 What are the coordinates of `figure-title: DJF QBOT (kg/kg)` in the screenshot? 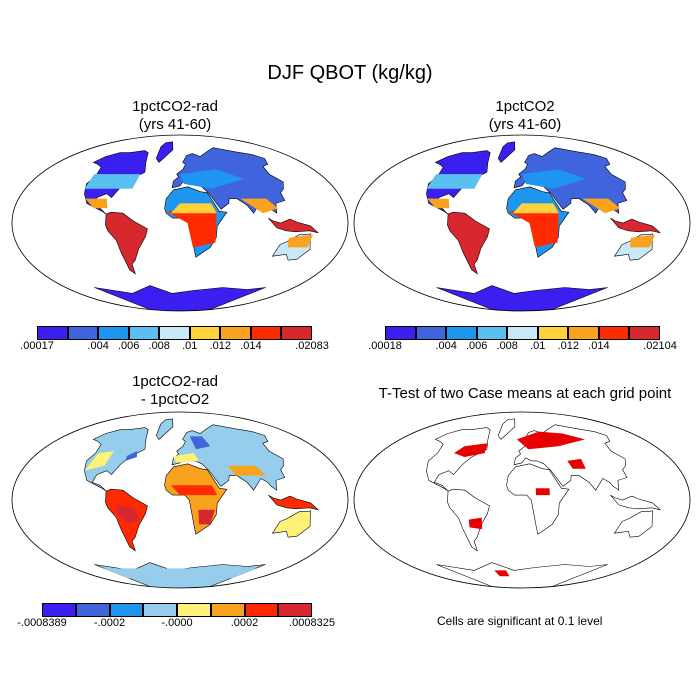 It's located at (350, 73).